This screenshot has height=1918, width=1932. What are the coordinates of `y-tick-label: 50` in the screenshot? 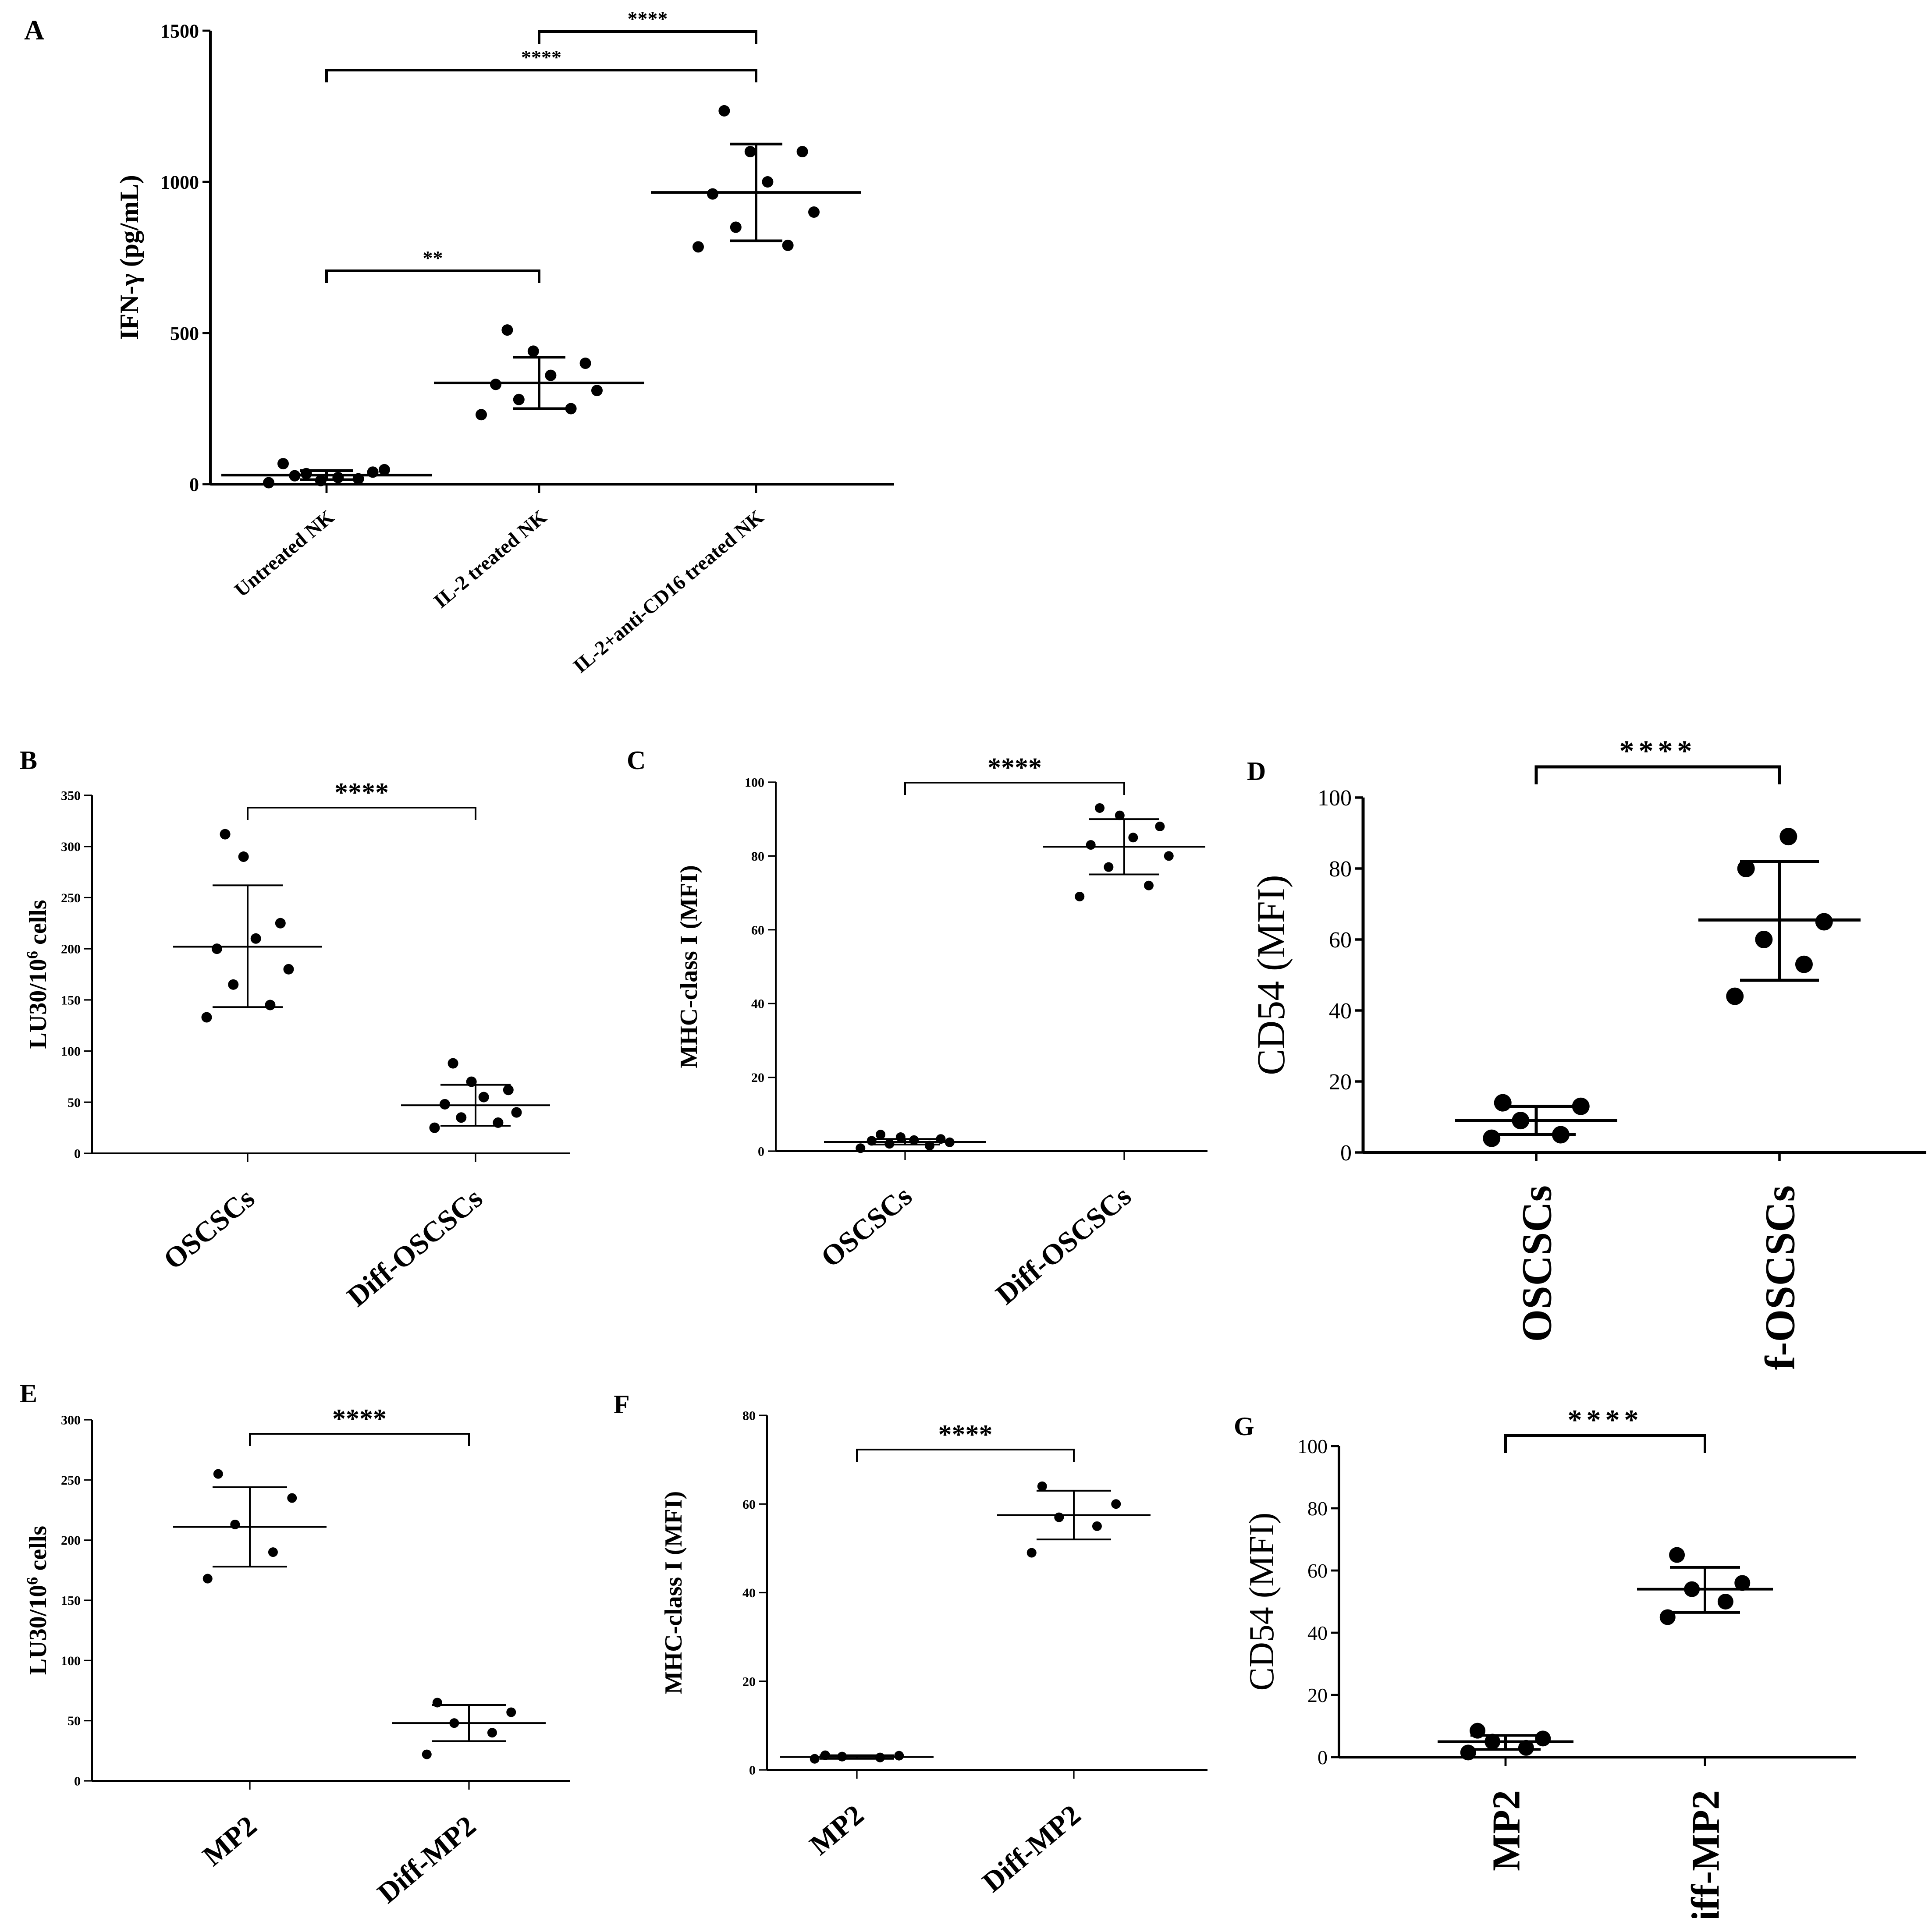 It's located at (74, 1721).